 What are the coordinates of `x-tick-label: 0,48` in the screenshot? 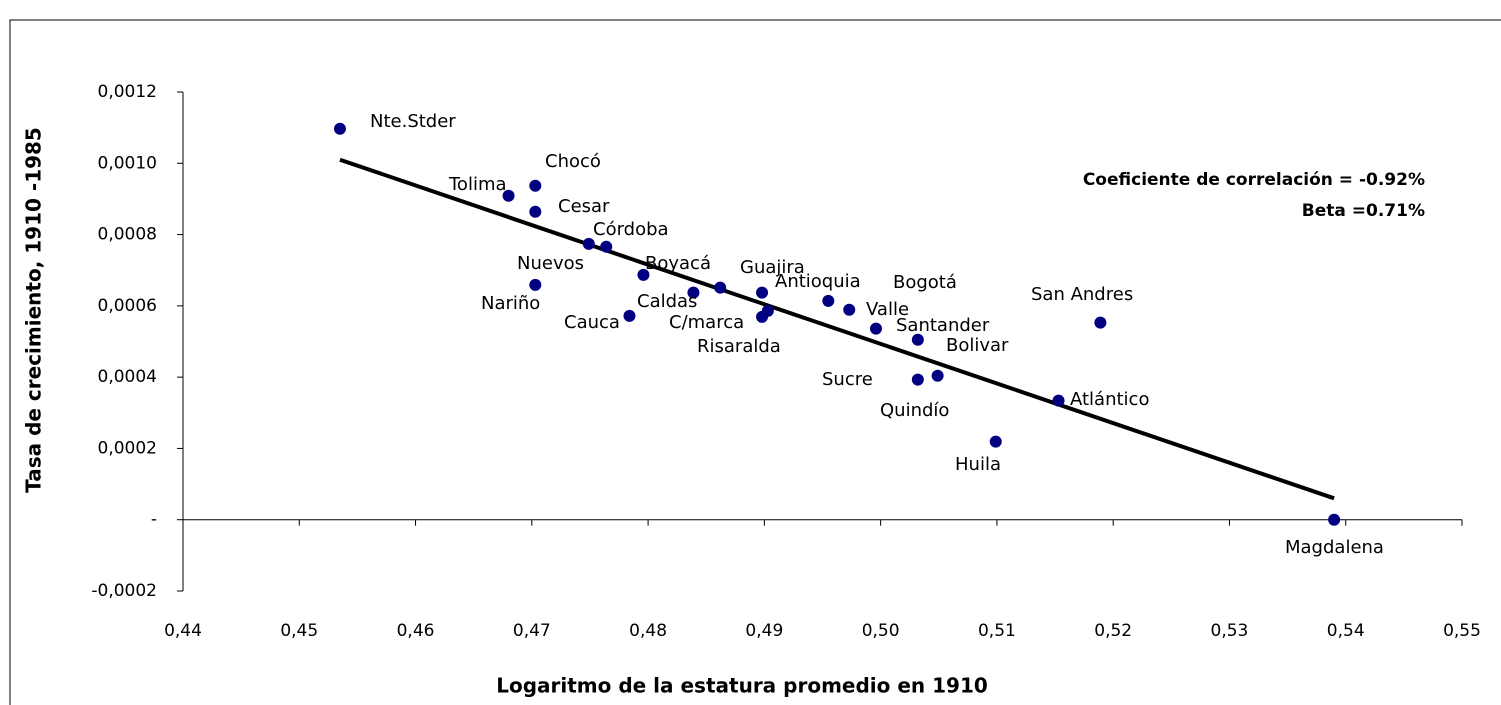 It's located at (648, 631).